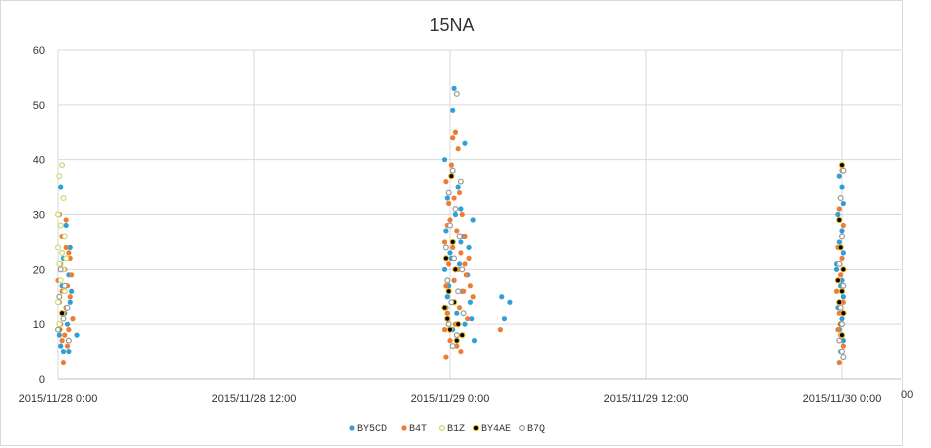 This screenshot has height=448, width=931. I want to click on legend-label: B1Z, so click(456, 429).